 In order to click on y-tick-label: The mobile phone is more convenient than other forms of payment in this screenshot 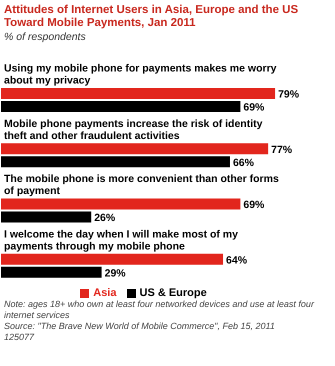, I will do `click(141, 185)`.